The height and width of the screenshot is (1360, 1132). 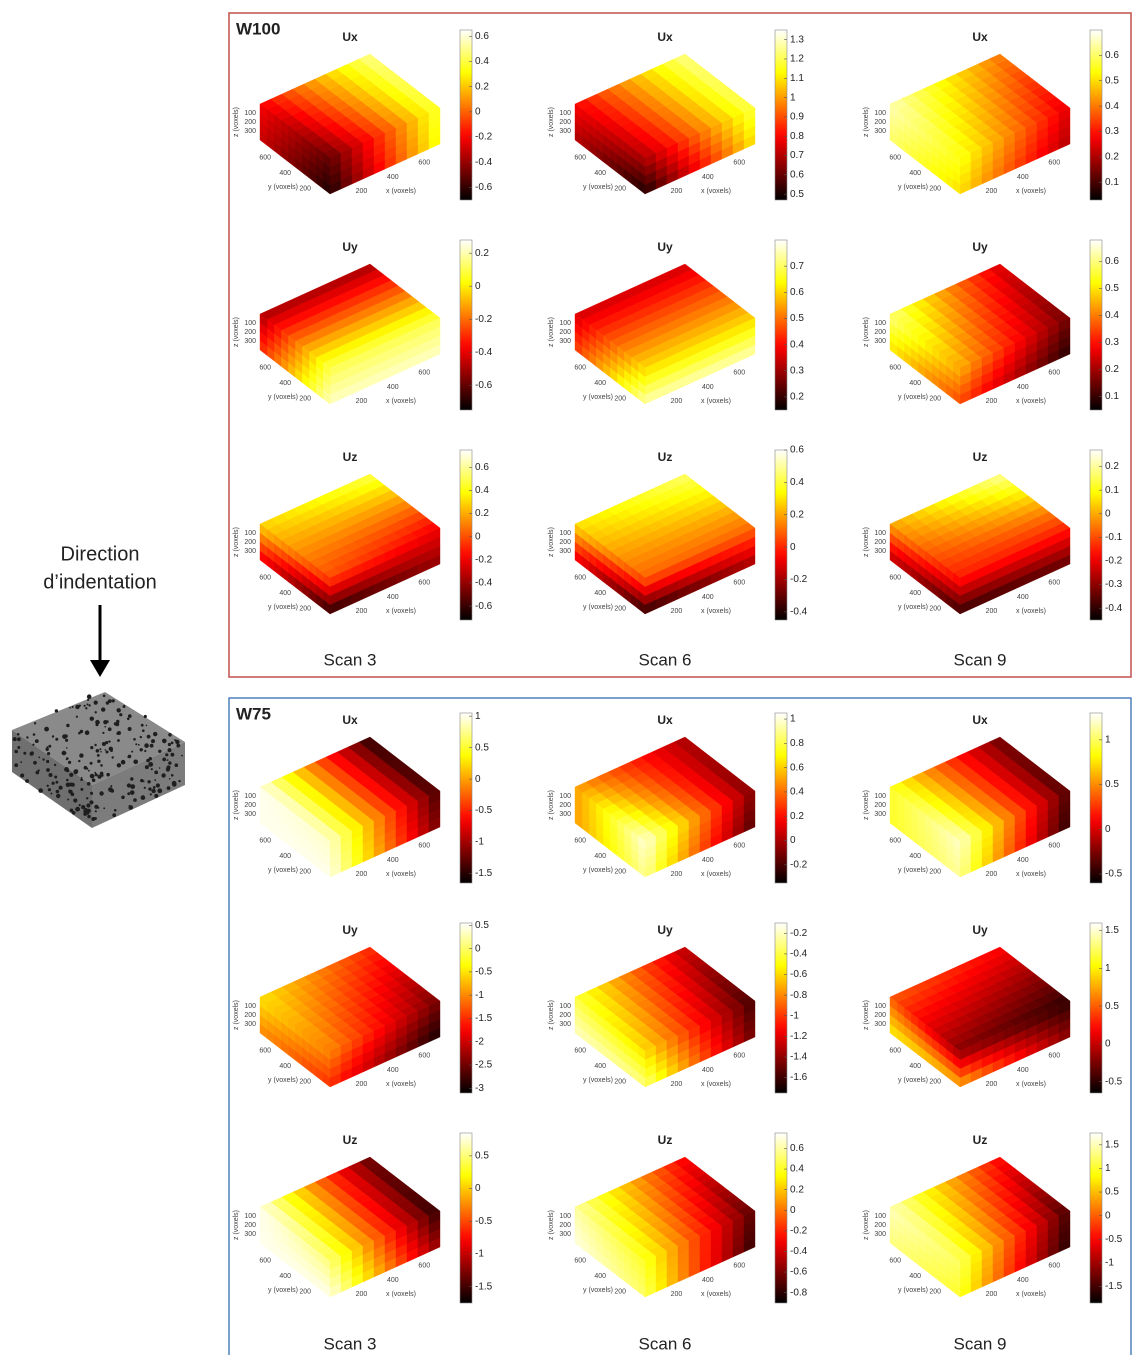 What do you see at coordinates (935, 871) in the screenshot?
I see `y-tick-label: 200` at bounding box center [935, 871].